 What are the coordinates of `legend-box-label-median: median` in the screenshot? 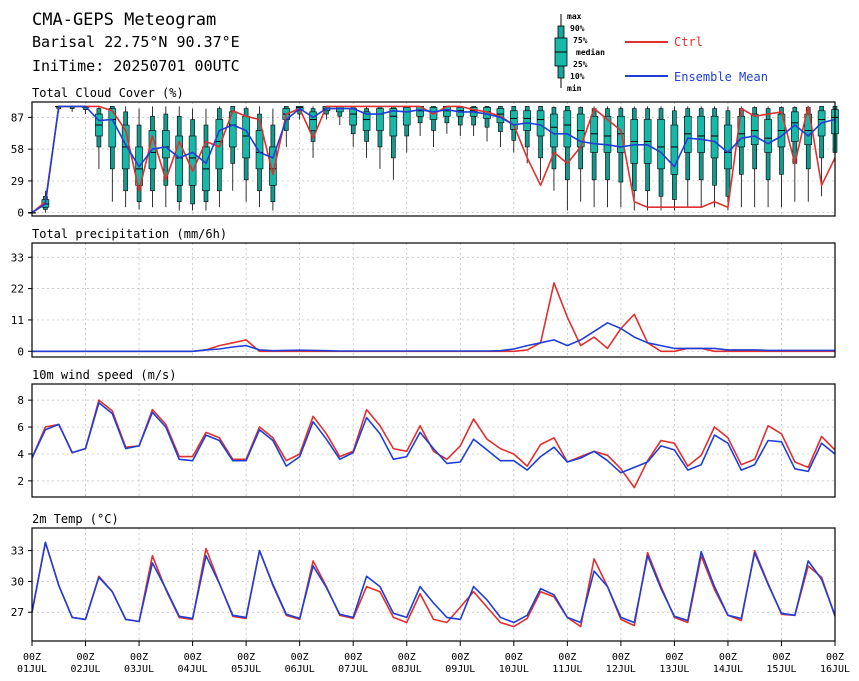 It's located at (590, 52).